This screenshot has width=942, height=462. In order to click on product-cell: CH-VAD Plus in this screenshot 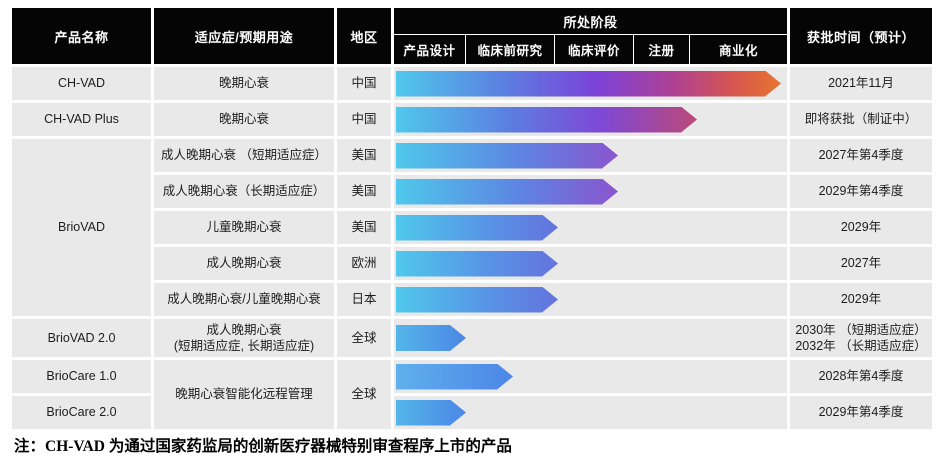, I will do `click(81, 119)`.